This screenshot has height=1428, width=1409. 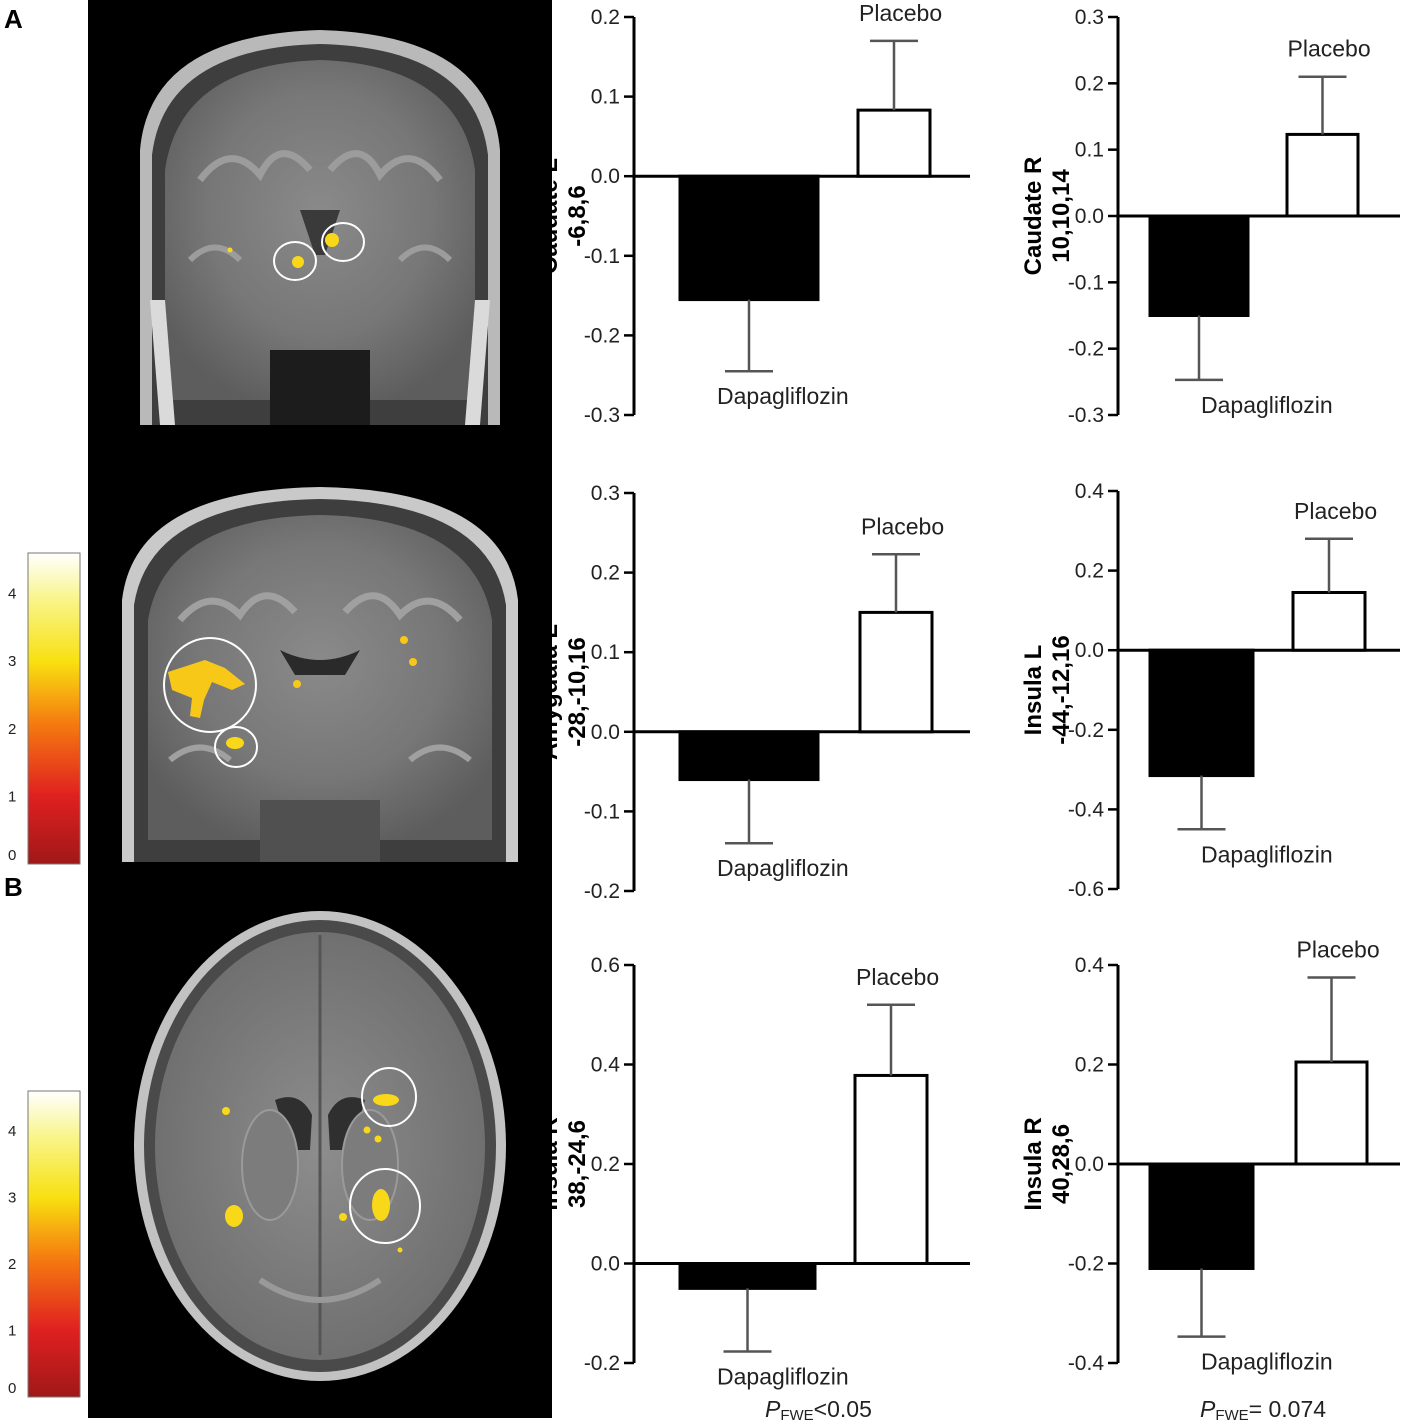 What do you see at coordinates (577, 215) in the screenshot?
I see `region-coordinates: -6,8,6` at bounding box center [577, 215].